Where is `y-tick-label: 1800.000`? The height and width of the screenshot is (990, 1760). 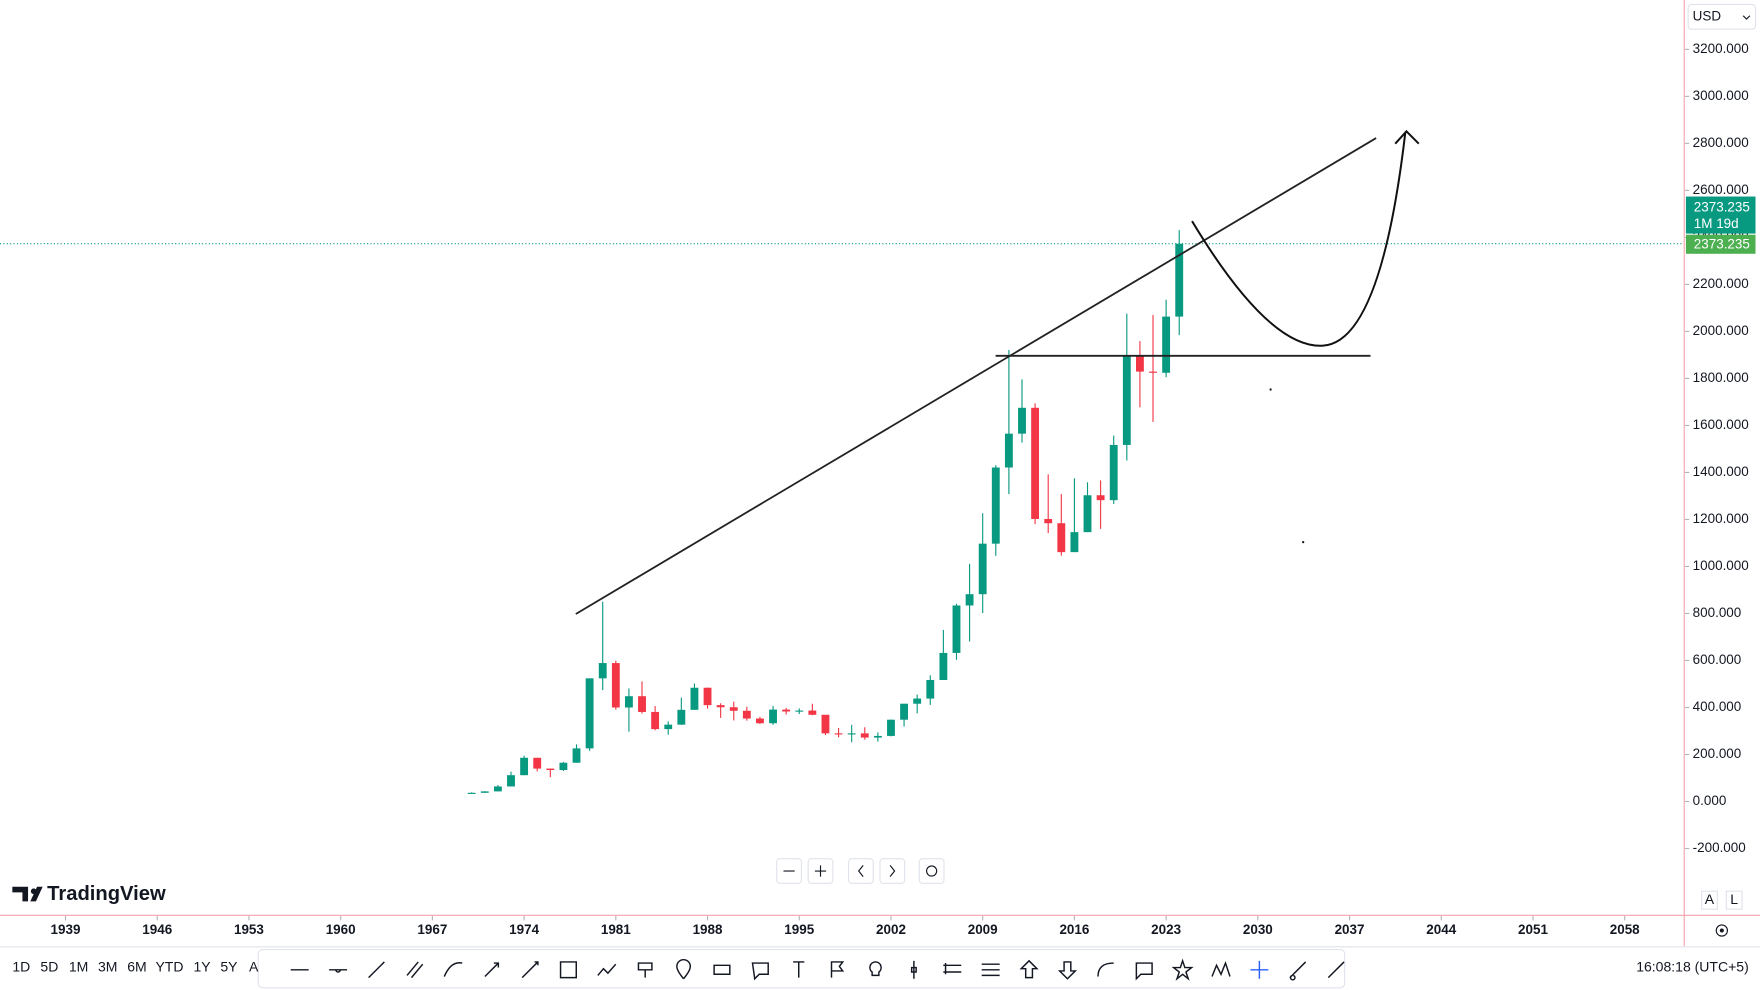
y-tick-label: 1800.000 is located at coordinates (1721, 377).